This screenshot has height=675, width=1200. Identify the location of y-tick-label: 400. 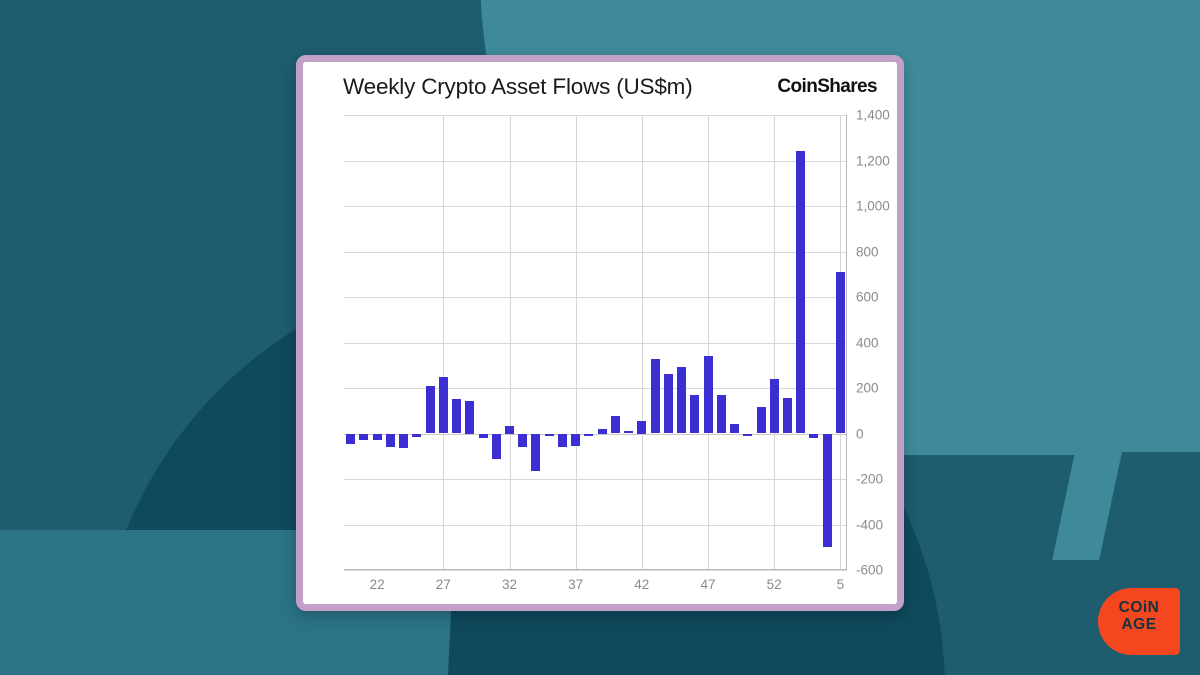
(867, 342).